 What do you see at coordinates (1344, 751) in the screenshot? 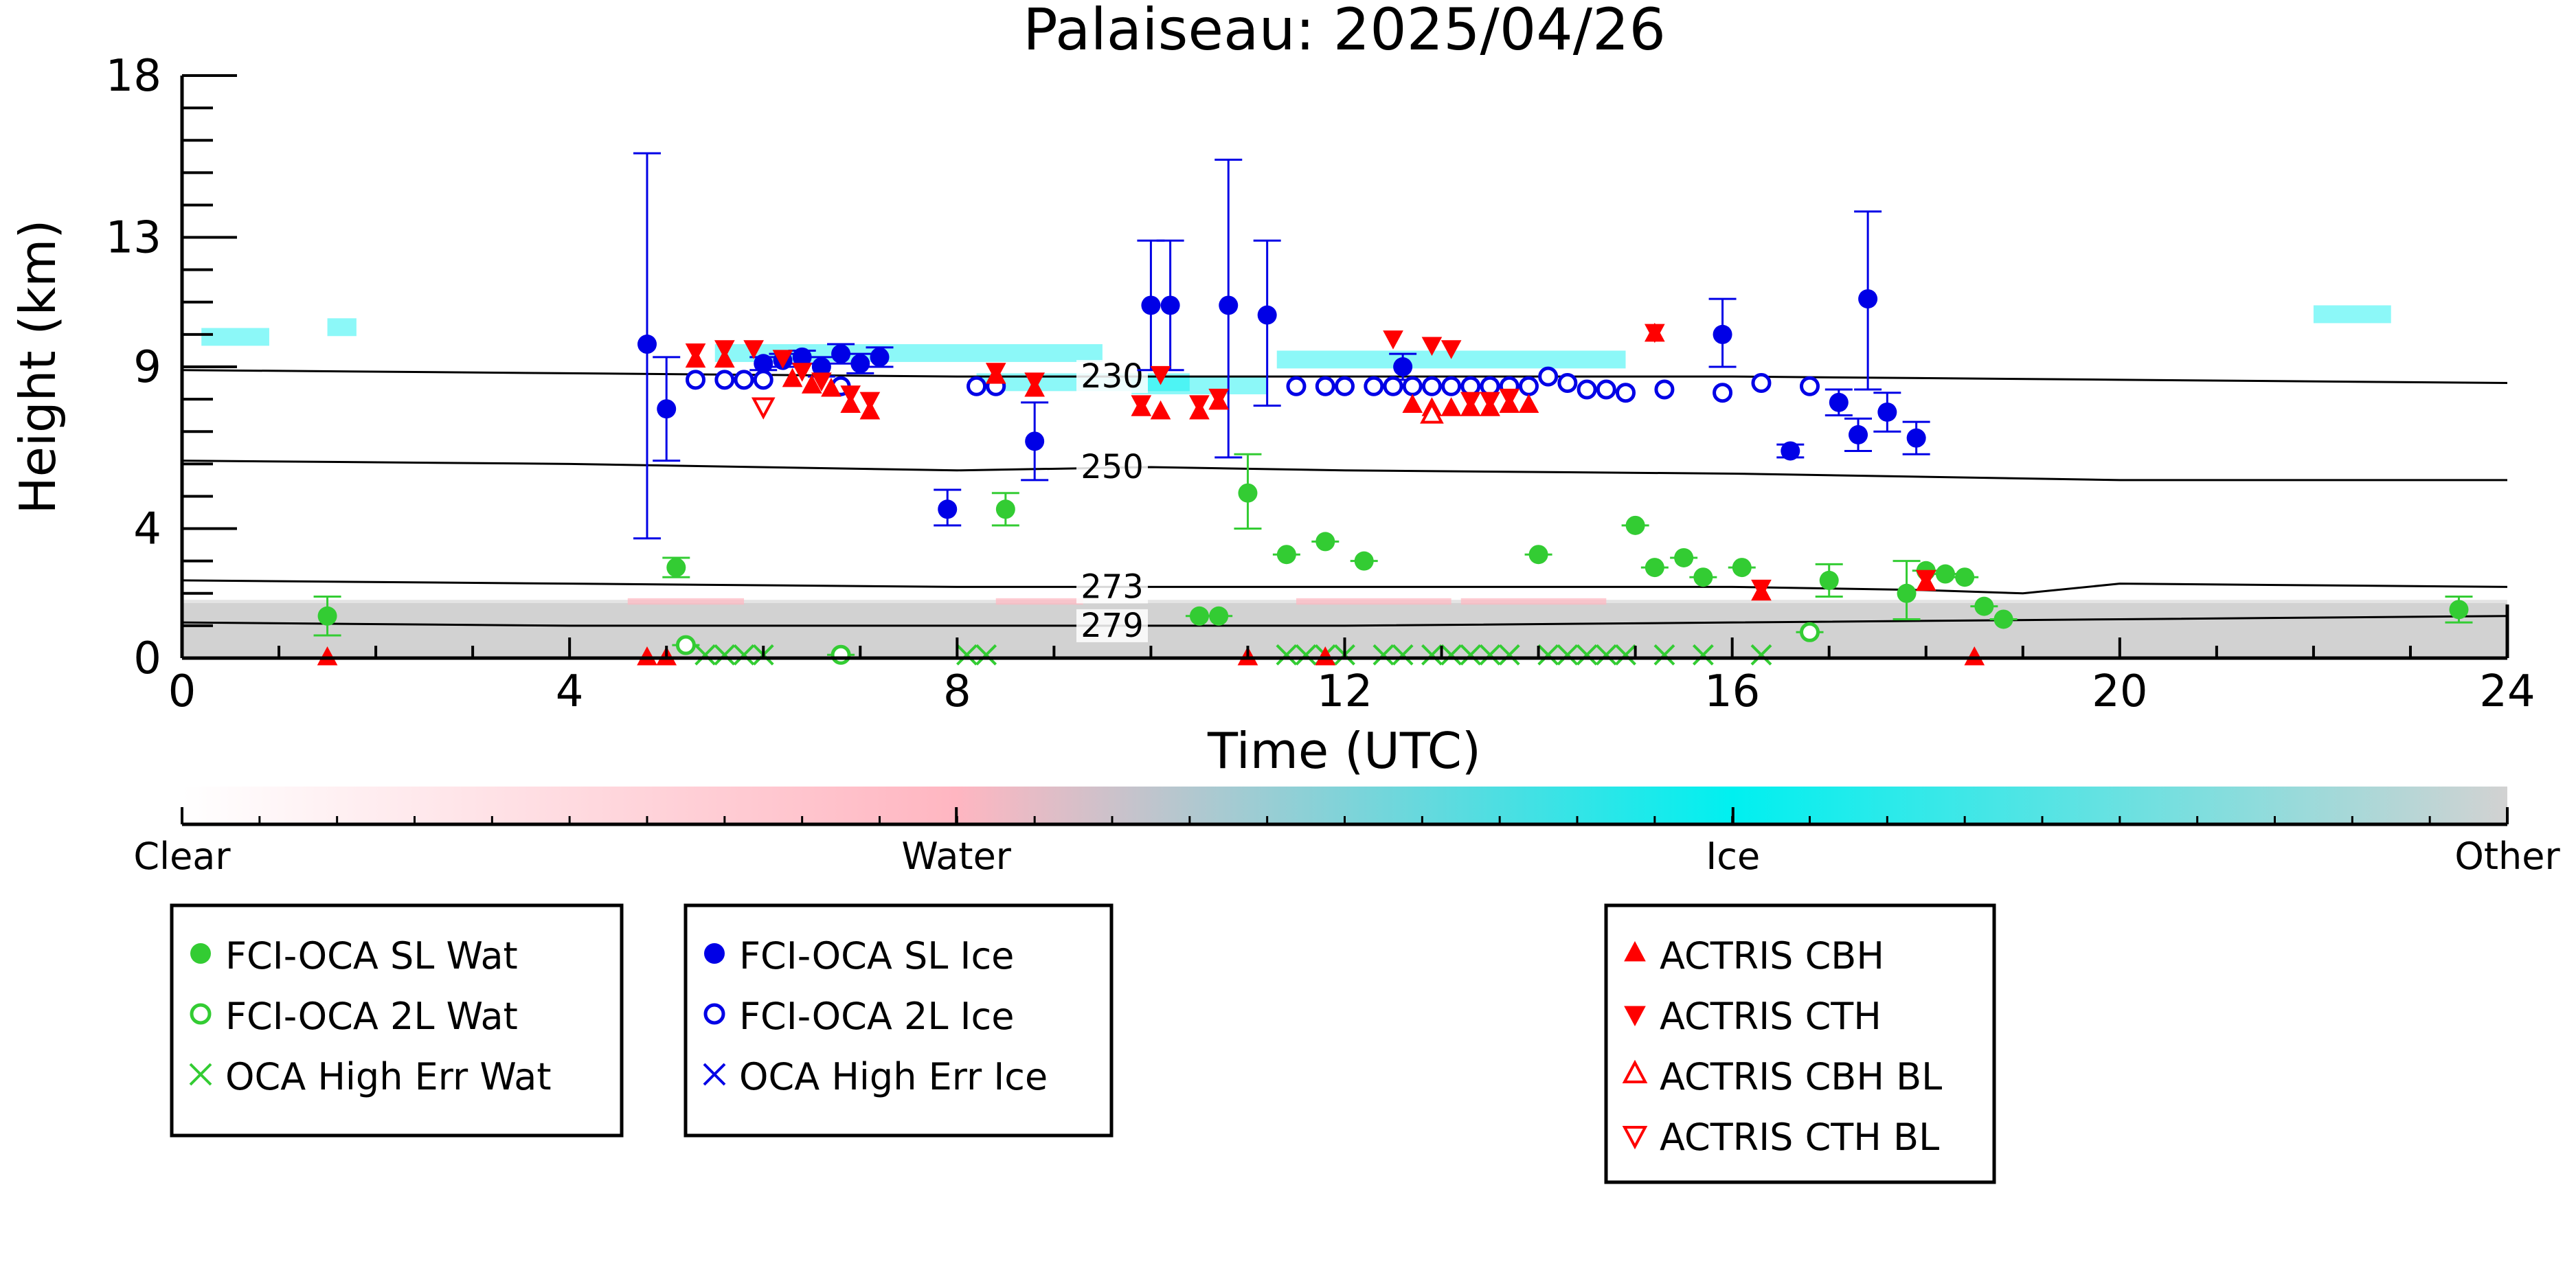
I see `x-axis-label: Time (UTC)` at bounding box center [1344, 751].